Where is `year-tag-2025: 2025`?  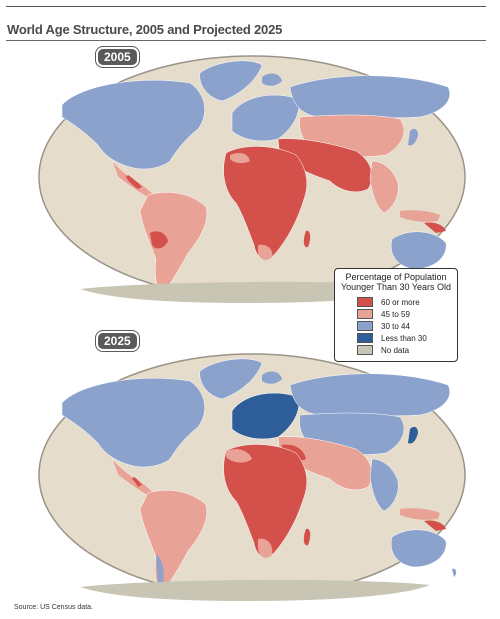
year-tag-2025: 2025 is located at coordinates (117, 341).